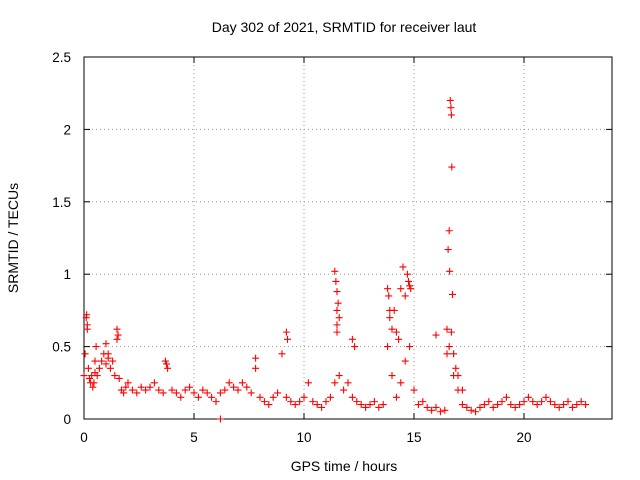 The width and height of the screenshot is (640, 480). Describe the element at coordinates (67, 129) in the screenshot. I see `y-tick-label: 2` at that location.